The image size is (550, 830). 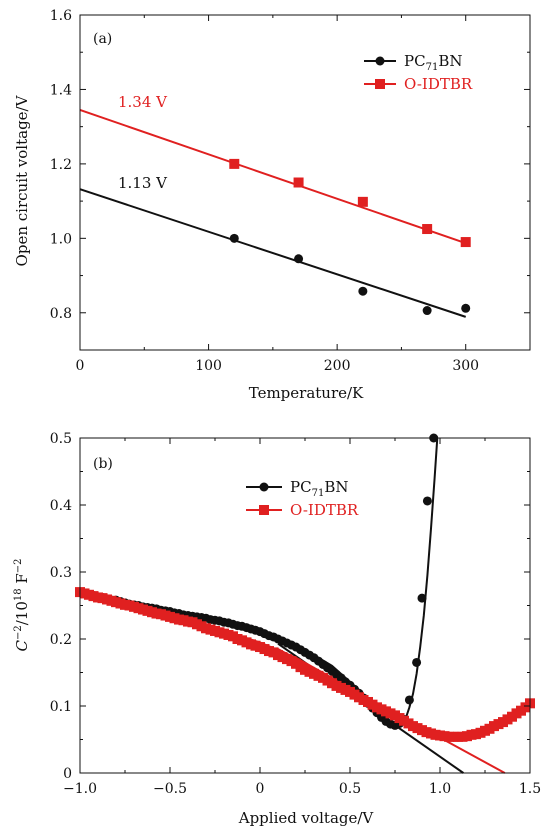 I want to click on panel-a-series-o-idtbr-fit-line, so click(x=273, y=176).